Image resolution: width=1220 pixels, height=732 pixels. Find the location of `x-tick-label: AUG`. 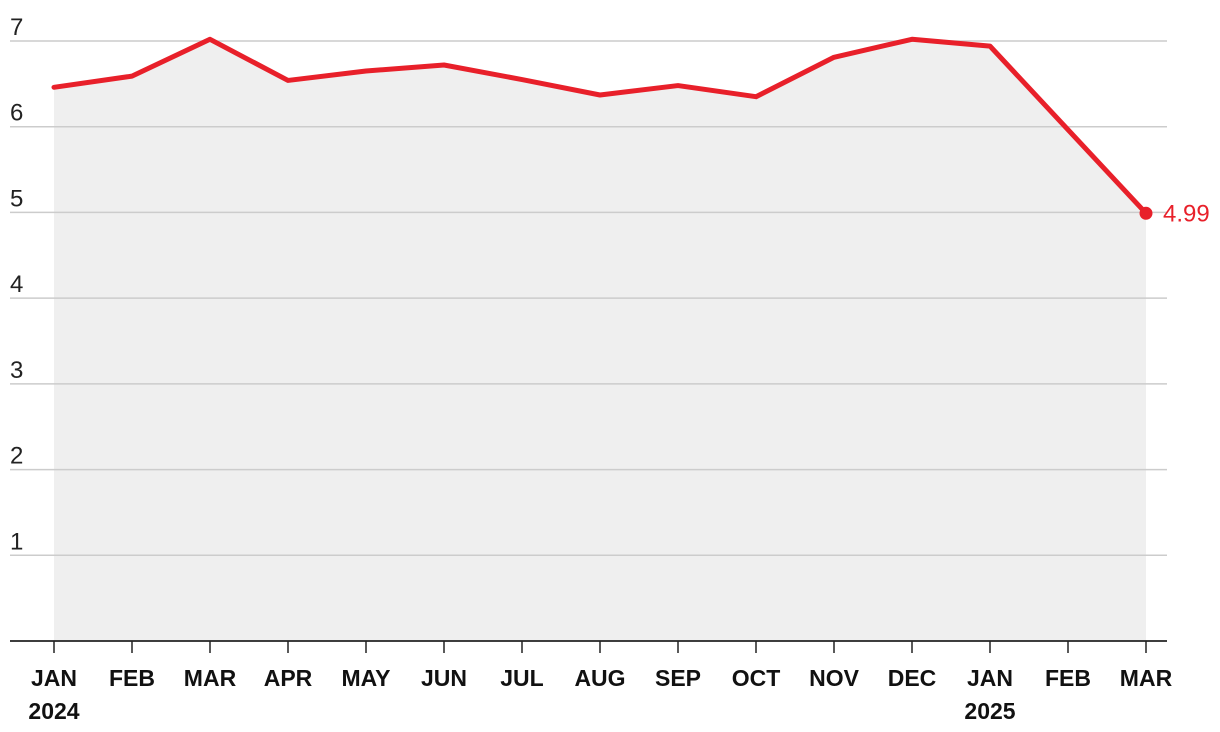

x-tick-label: AUG is located at coordinates (599, 678).